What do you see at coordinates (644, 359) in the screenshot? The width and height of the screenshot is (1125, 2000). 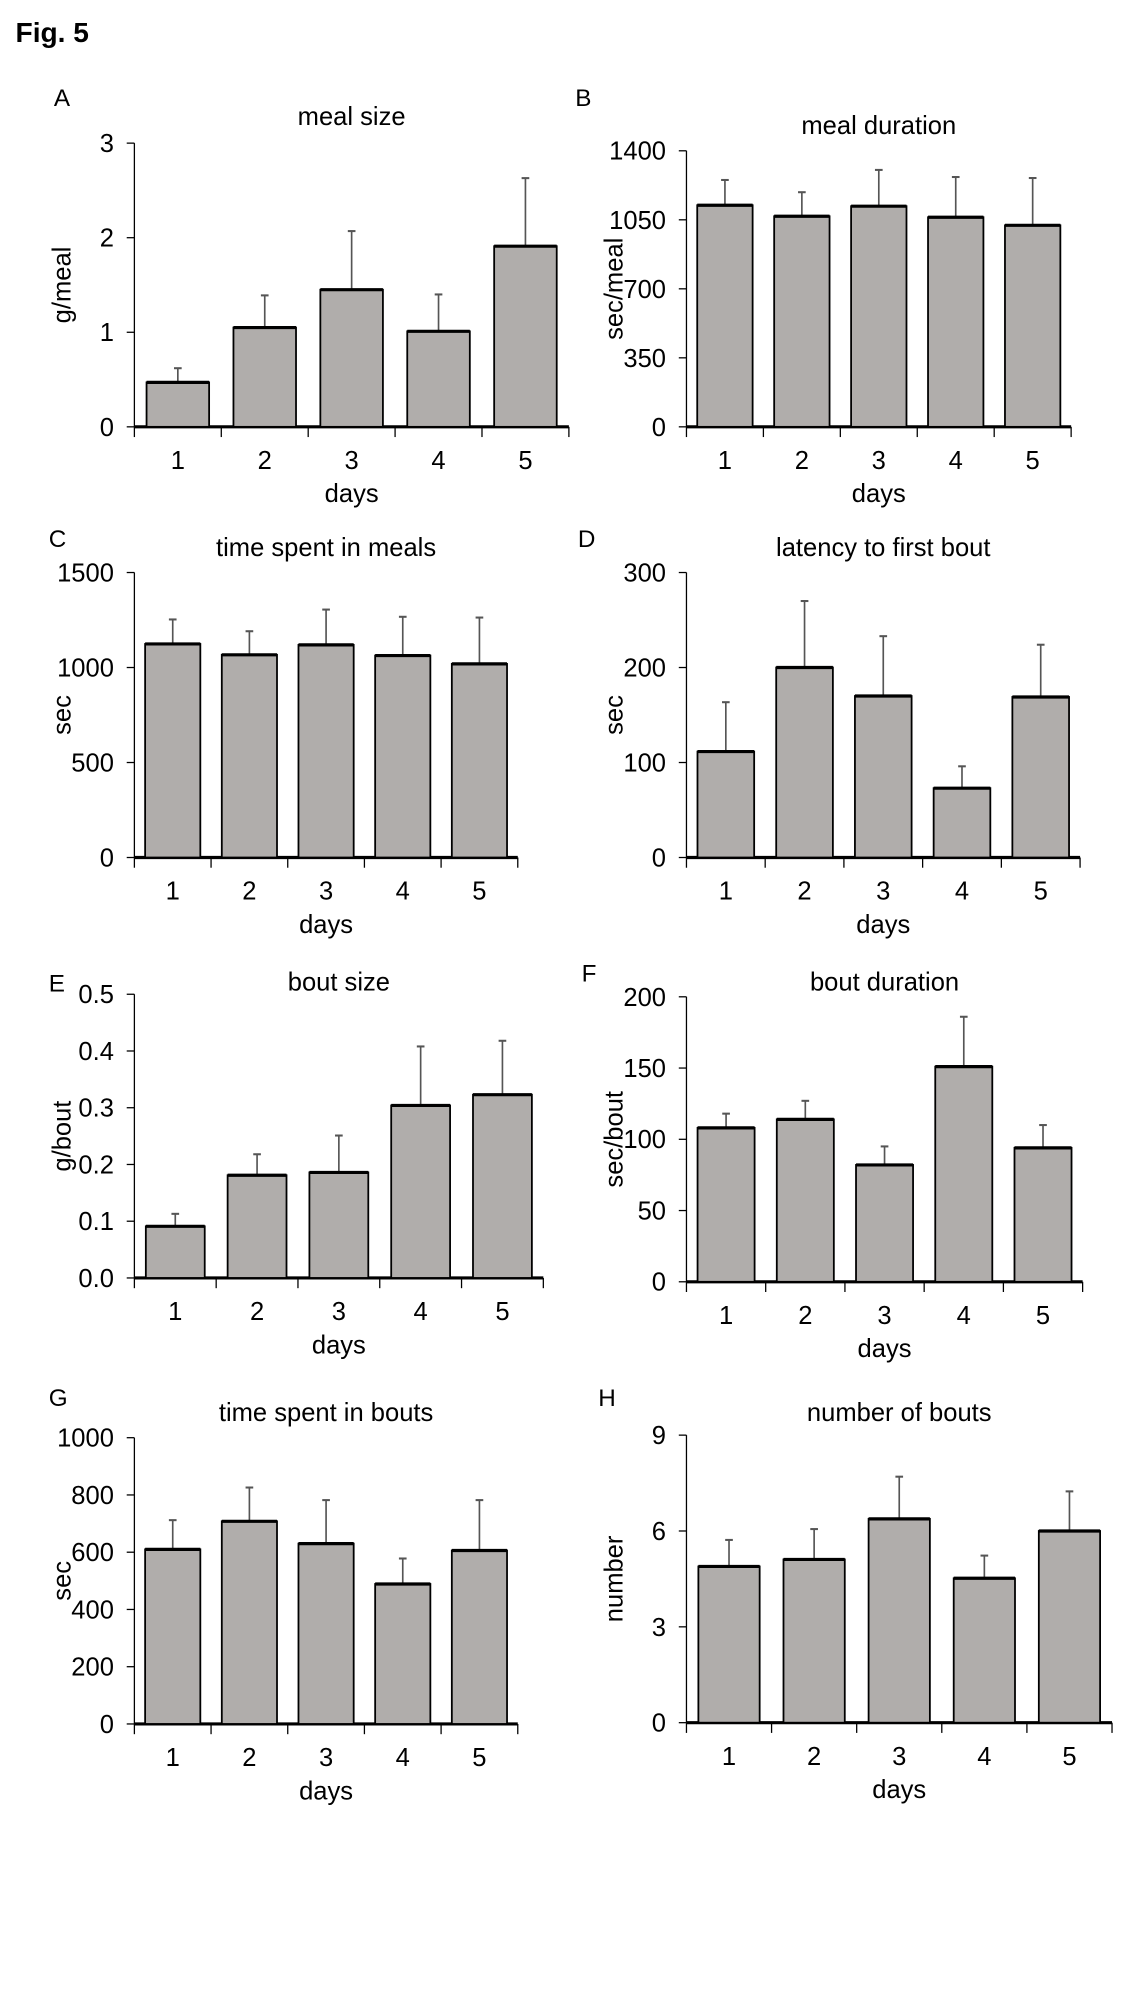 I see `y-tick-label: 350` at bounding box center [644, 359].